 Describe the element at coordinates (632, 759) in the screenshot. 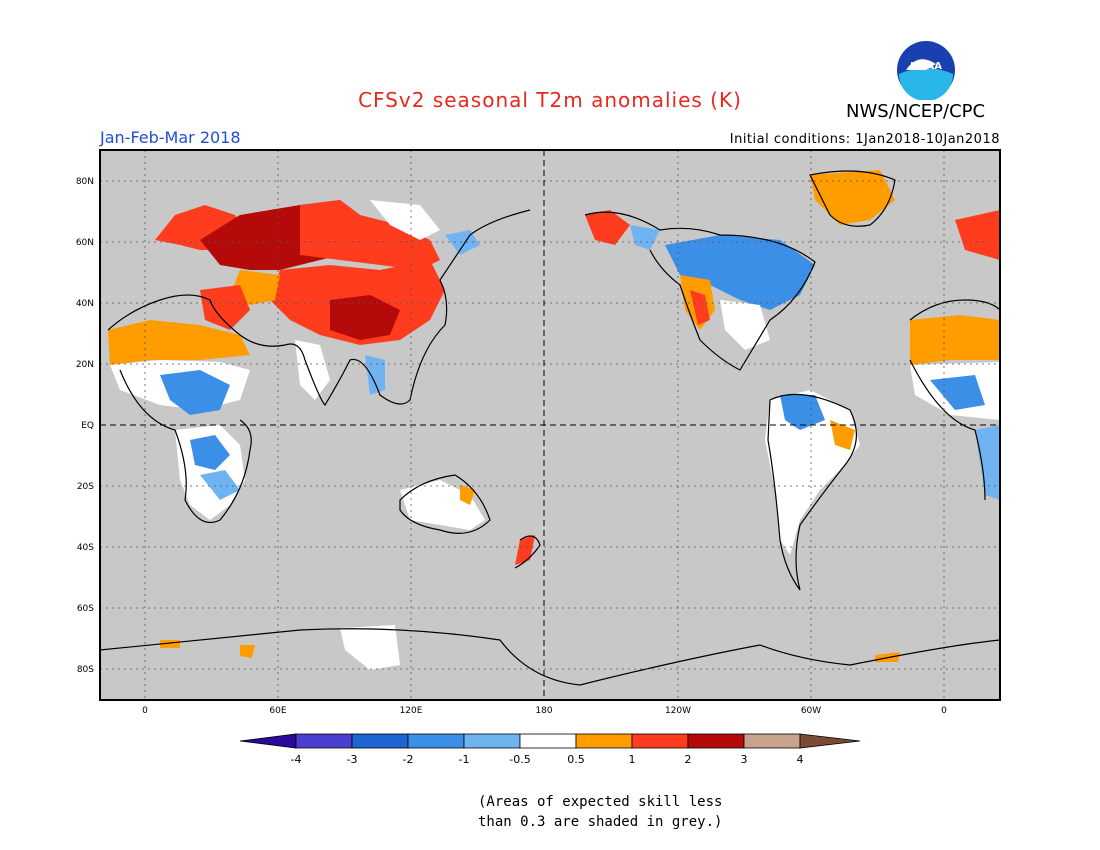

I see `colorbar-label: 1` at that location.